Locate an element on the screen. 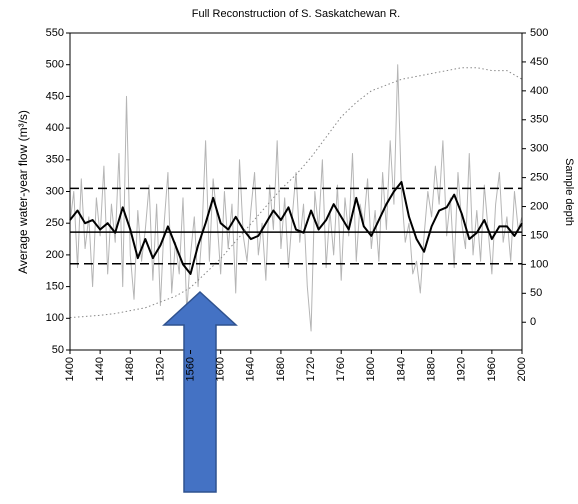 This screenshot has height=504, width=578. y2-tick-label: 400 is located at coordinates (539, 91).